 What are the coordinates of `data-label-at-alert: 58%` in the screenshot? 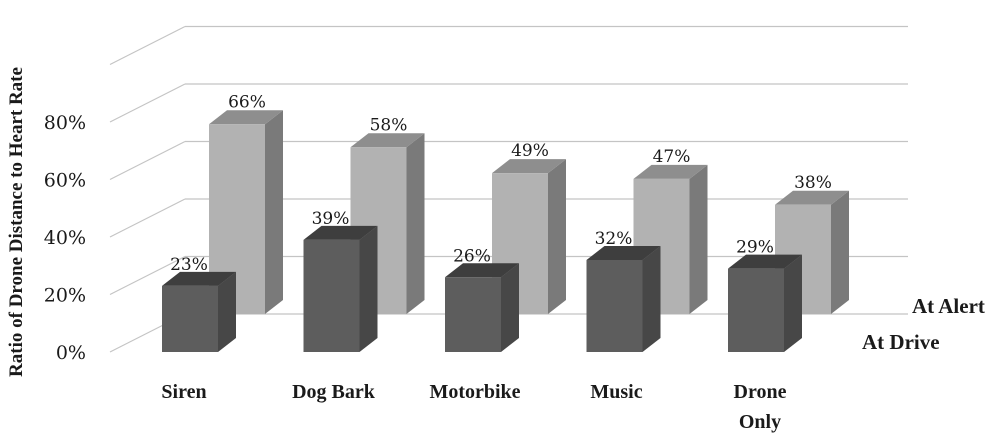 It's located at (389, 125).